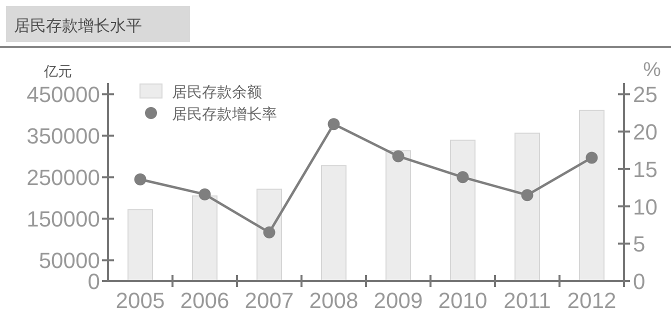 The width and height of the screenshot is (671, 320). What do you see at coordinates (645, 132) in the screenshot?
I see `tick: 20` at bounding box center [645, 132].